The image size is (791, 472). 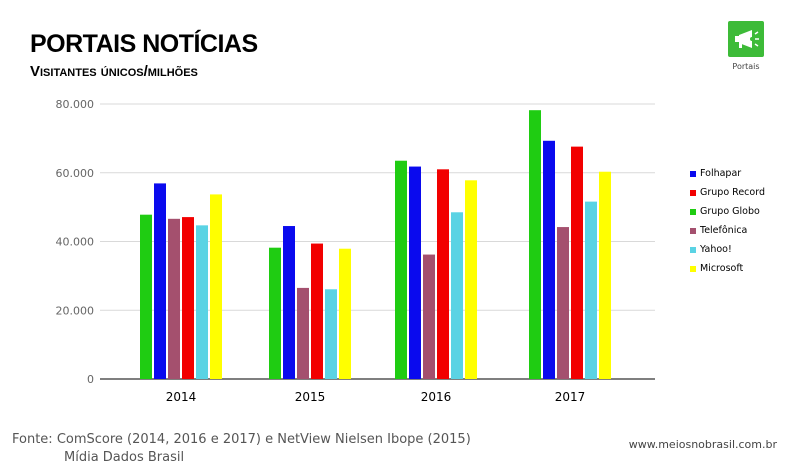 I want to click on x-tick-label: 2016, so click(x=436, y=397).